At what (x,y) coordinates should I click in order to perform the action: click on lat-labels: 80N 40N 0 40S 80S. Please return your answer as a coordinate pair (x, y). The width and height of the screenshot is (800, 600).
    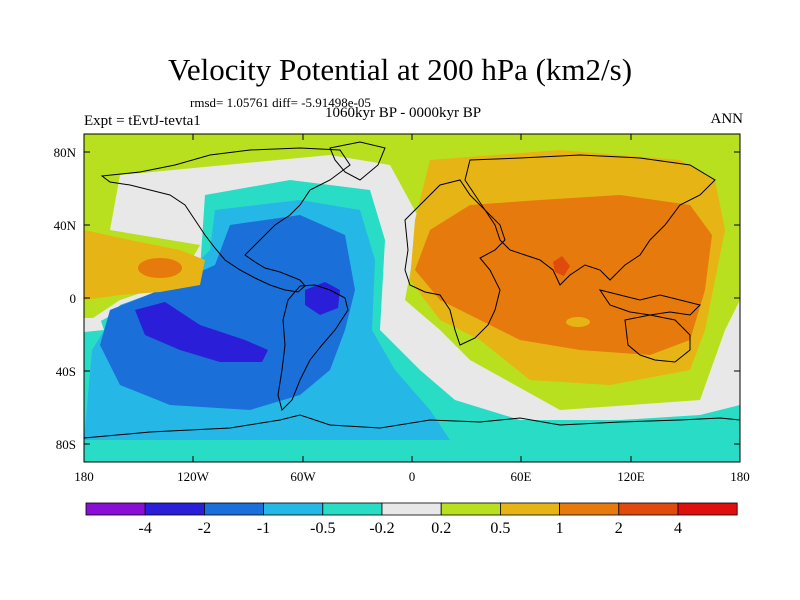
    Looking at the image, I should click on (65, 298).